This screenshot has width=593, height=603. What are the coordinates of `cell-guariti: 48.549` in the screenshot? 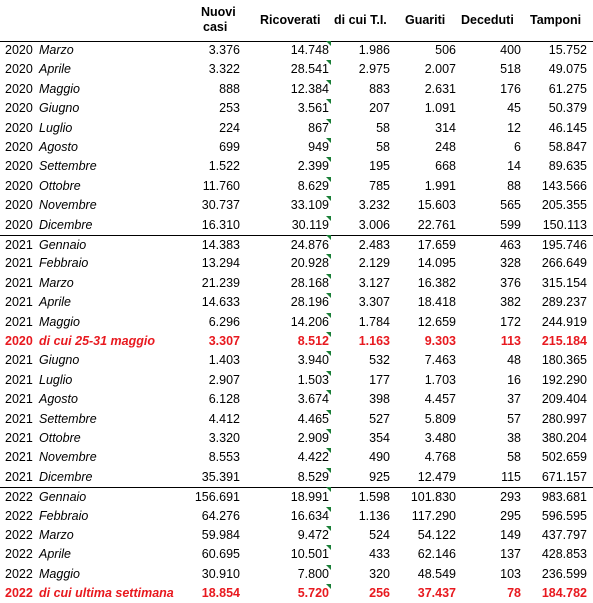 It's located at (436, 573).